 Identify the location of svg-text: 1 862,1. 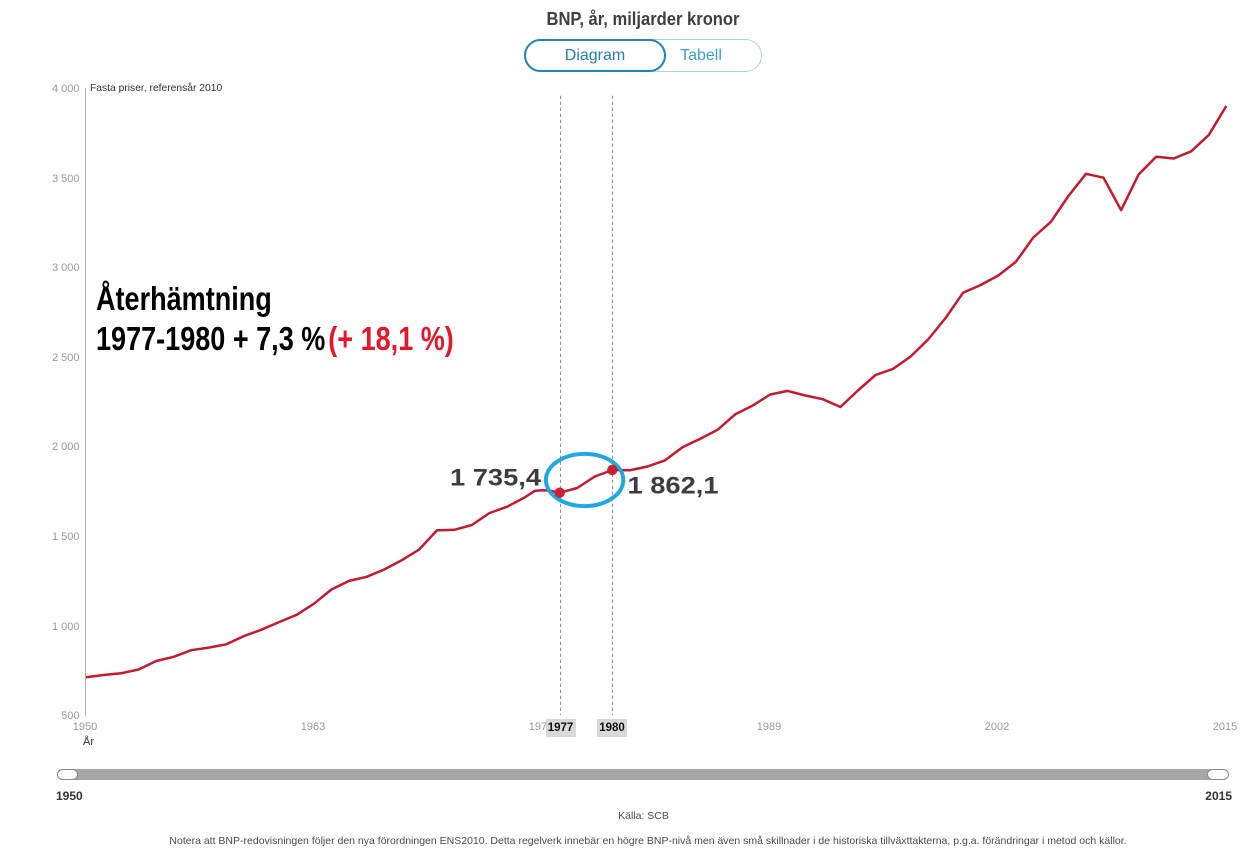
(673, 486).